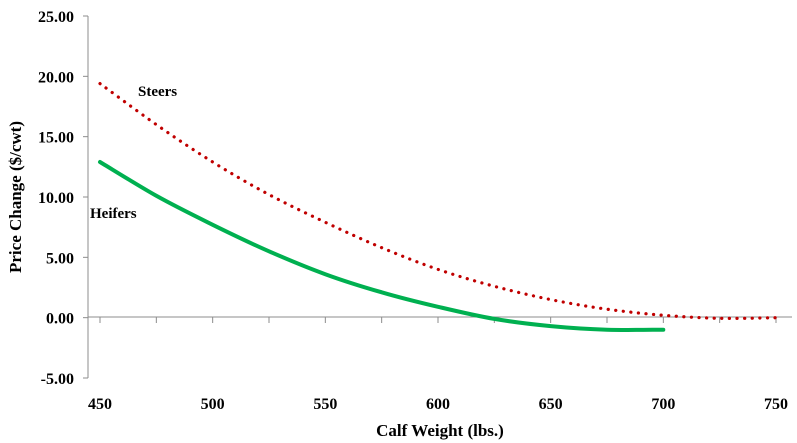  I want to click on x-tick-label: 500, so click(213, 404).